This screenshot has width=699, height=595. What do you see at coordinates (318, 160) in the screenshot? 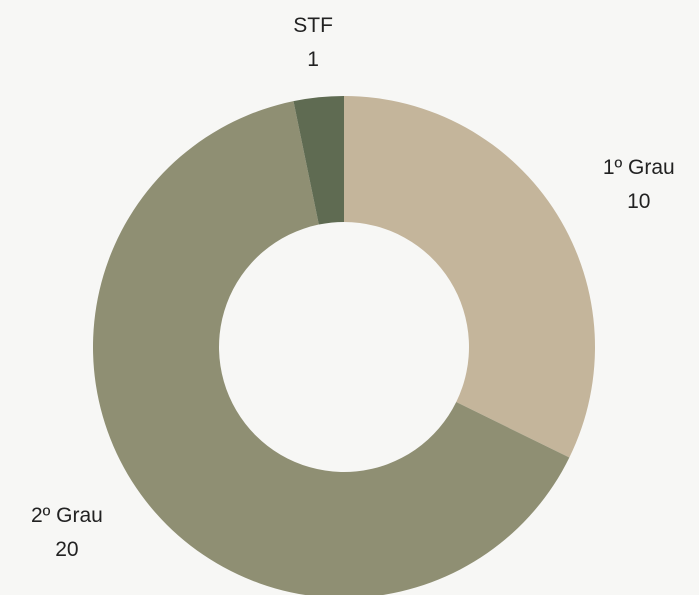
I see `donut-slice` at bounding box center [318, 160].